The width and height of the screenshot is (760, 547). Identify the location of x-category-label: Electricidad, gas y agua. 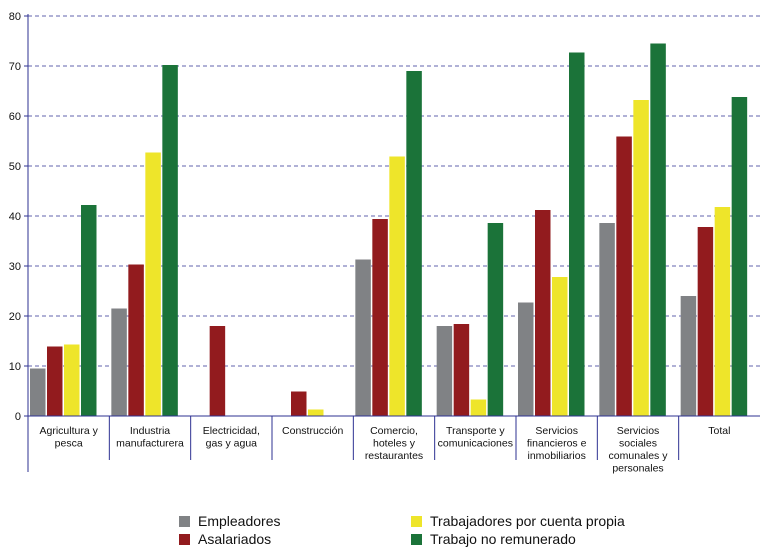
(231, 437).